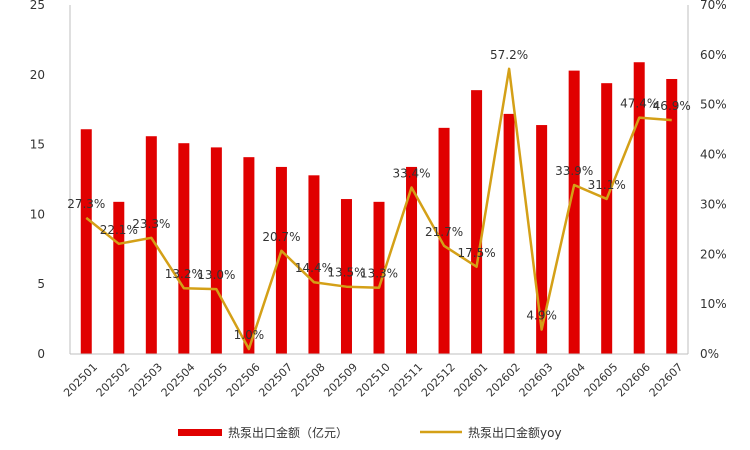 This screenshot has width=750, height=450. What do you see at coordinates (515, 432) in the screenshot?
I see `legend-label-line: 热泵出口金额yoy` at bounding box center [515, 432].